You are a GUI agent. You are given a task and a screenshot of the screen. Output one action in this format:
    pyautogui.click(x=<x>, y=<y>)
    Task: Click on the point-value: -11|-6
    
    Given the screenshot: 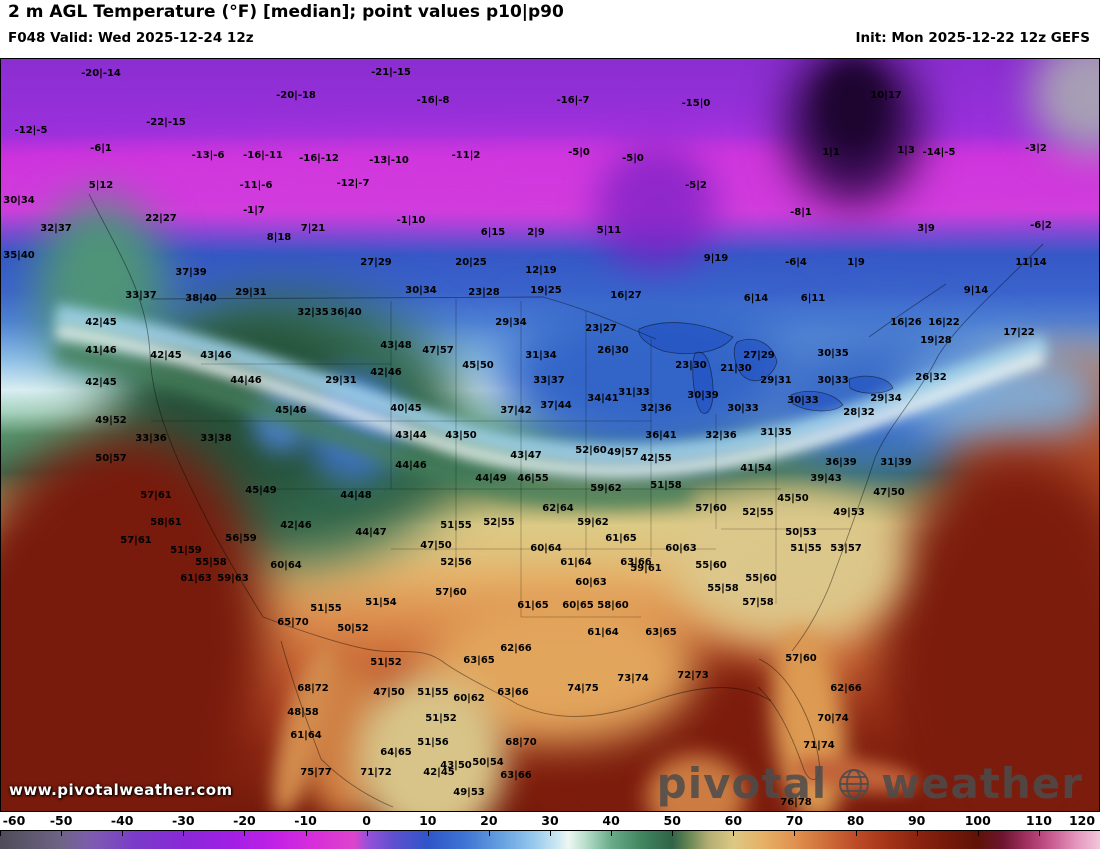 What is the action you would take?
    pyautogui.click(x=256, y=185)
    